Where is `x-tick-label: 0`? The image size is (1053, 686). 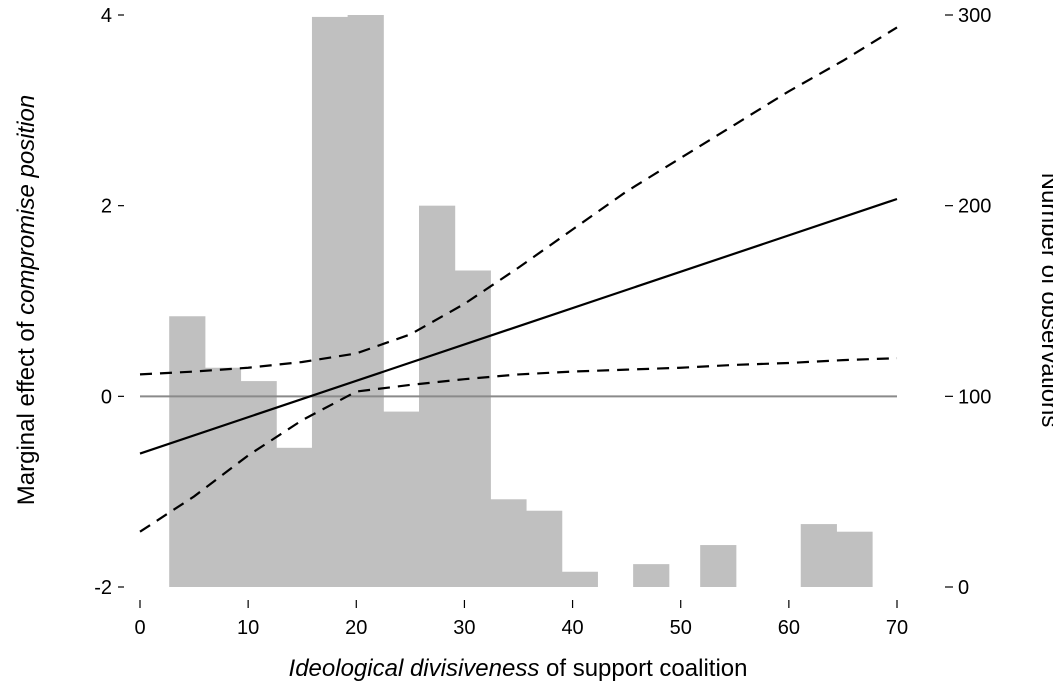 x-tick-label: 0 is located at coordinates (139, 628).